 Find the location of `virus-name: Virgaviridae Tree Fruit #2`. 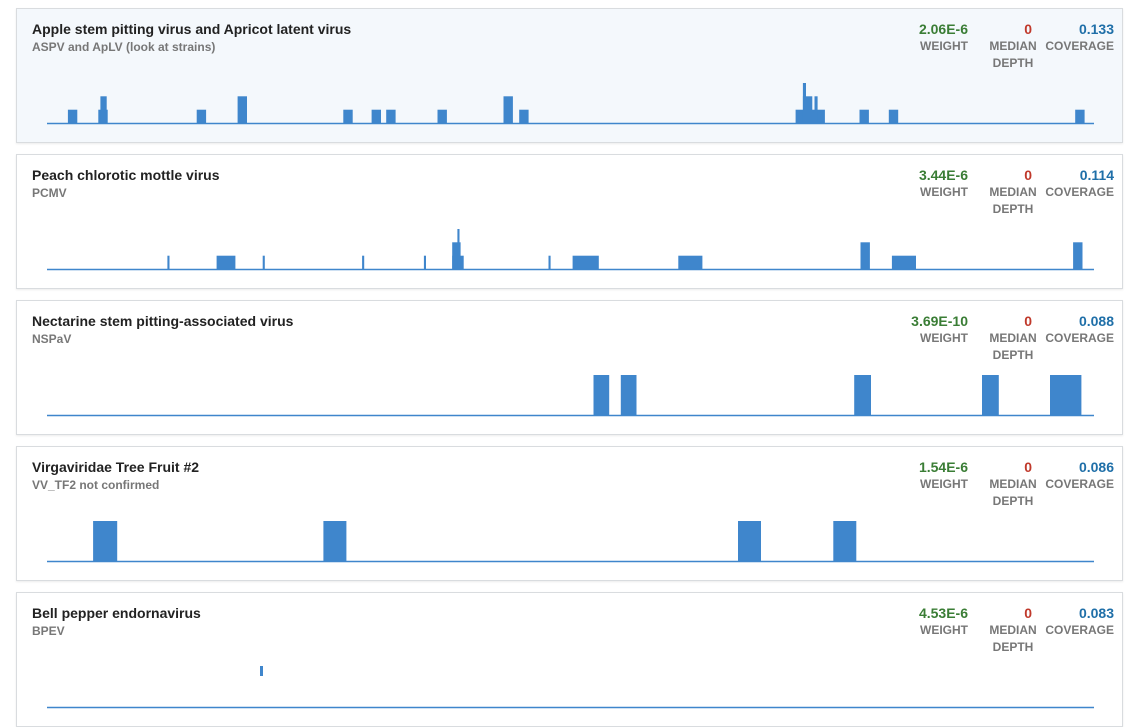

virus-name: Virgaviridae Tree Fruit #2 is located at coordinates (116, 467).